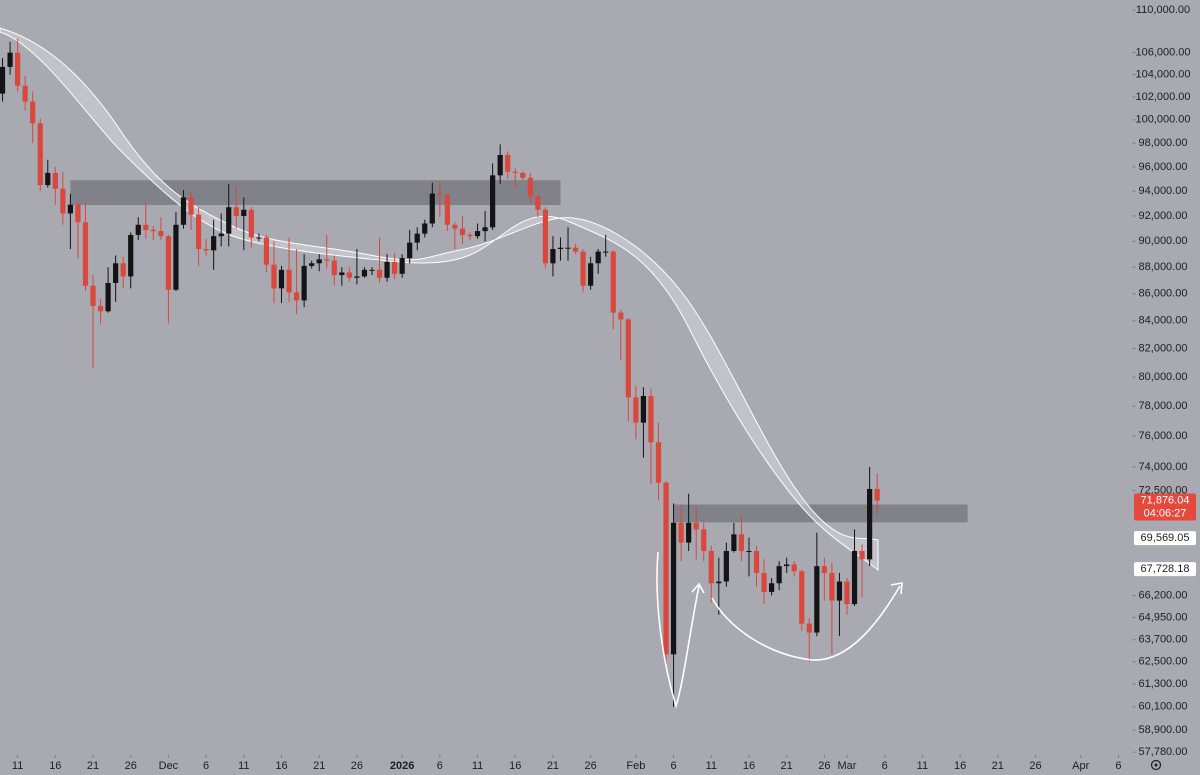 This screenshot has height=775, width=1200. Describe the element at coordinates (1162, 53) in the screenshot. I see `y-tick-label: 106,000.00` at that location.